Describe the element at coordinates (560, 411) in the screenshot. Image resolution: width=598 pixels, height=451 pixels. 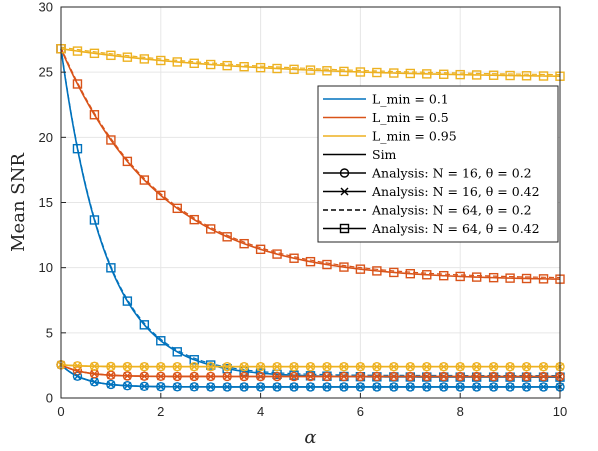
I see `x-tick-label: 10` at that location.